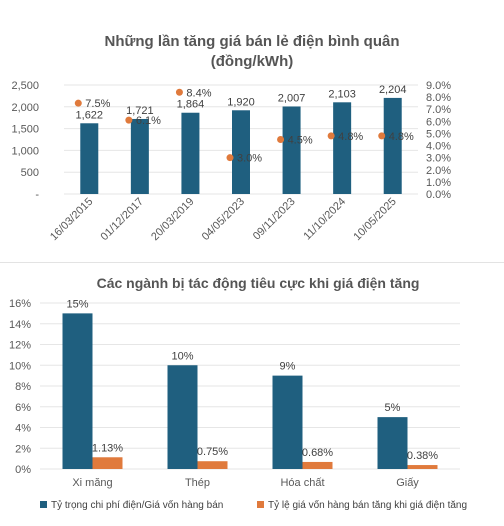 The image size is (504, 526). Describe the element at coordinates (300, 141) in the screenshot. I see `chart1-marker-value-label: 4.5%` at that location.